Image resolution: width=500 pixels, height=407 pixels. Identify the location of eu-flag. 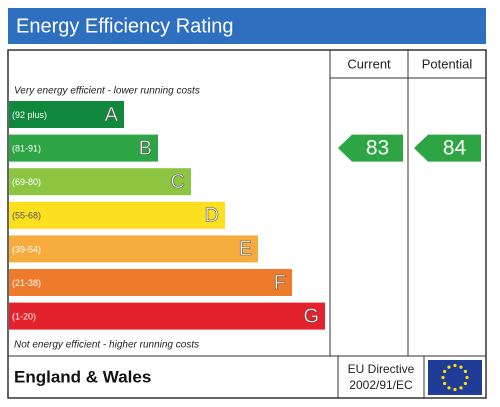
(455, 377).